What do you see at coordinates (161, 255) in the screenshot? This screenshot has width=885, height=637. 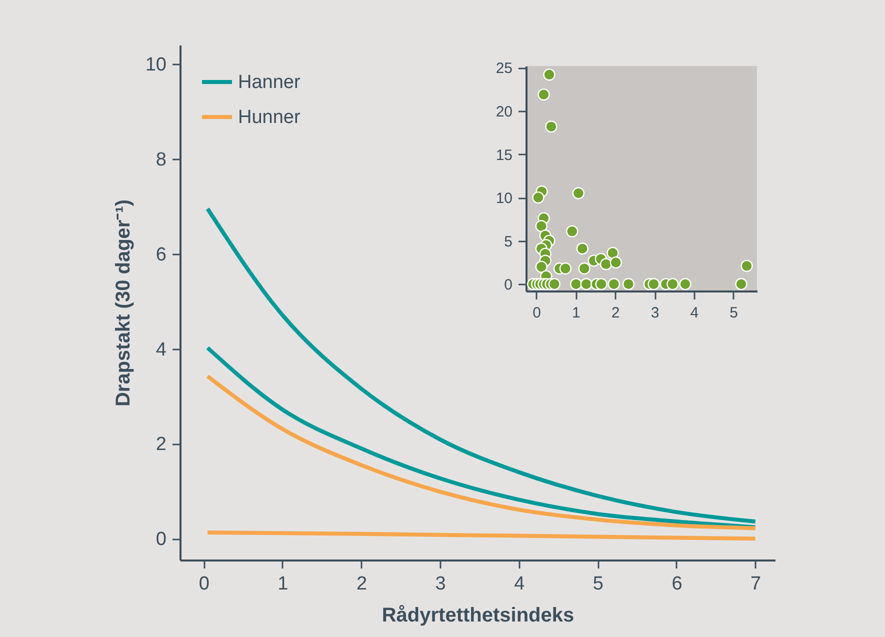 I see `y-tick-label: 6` at bounding box center [161, 255].